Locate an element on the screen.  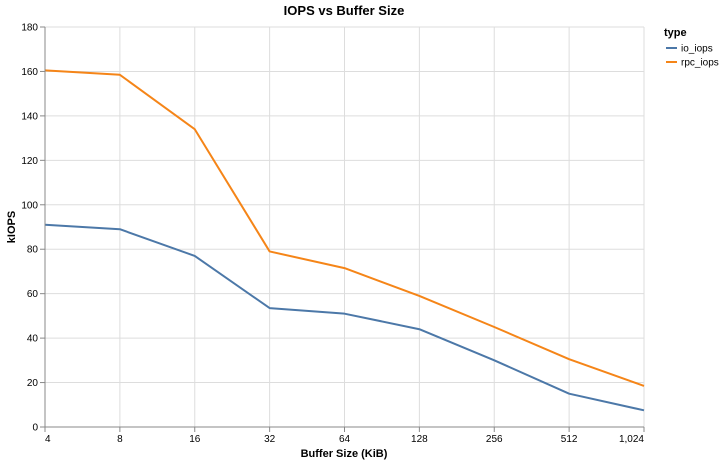
y-tick-label: 60 is located at coordinates (33, 294).